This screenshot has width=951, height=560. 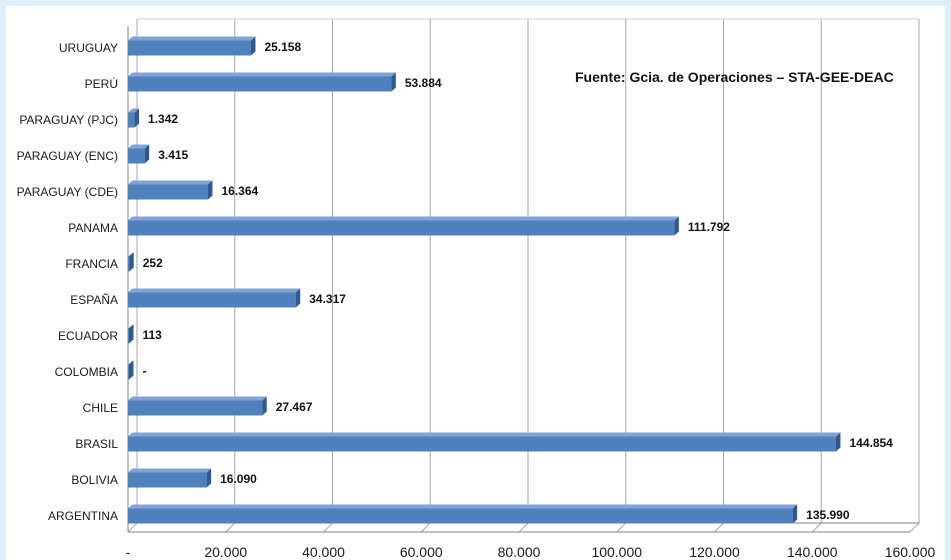 I want to click on data-label: 135.990, so click(x=828, y=515).